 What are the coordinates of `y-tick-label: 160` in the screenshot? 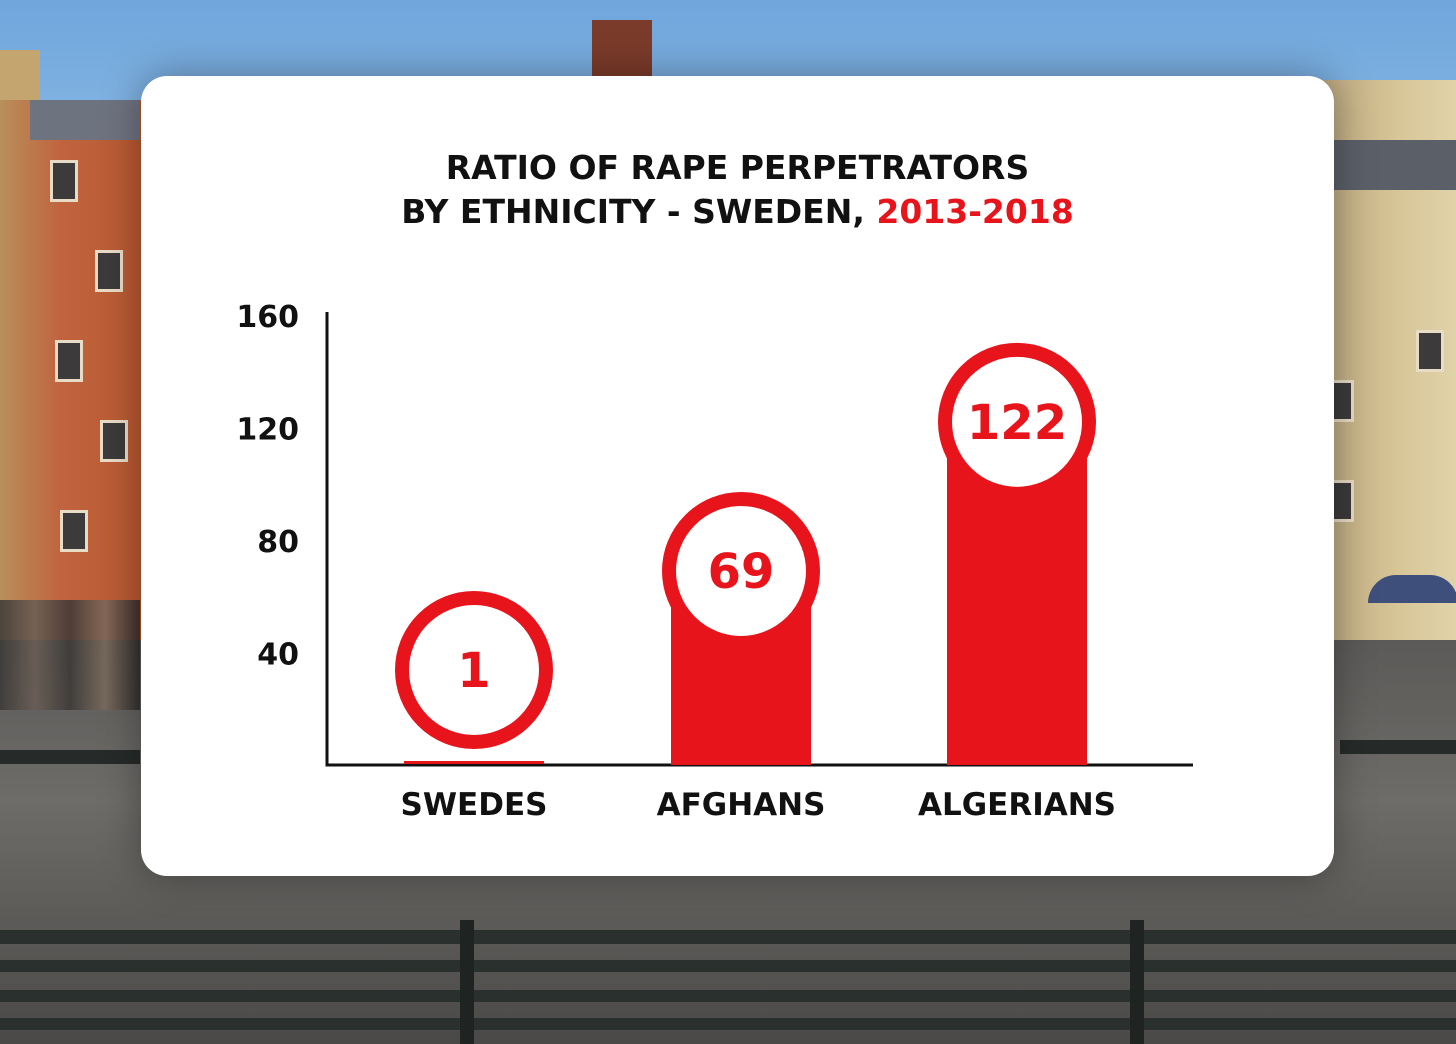 It's located at (267, 317).